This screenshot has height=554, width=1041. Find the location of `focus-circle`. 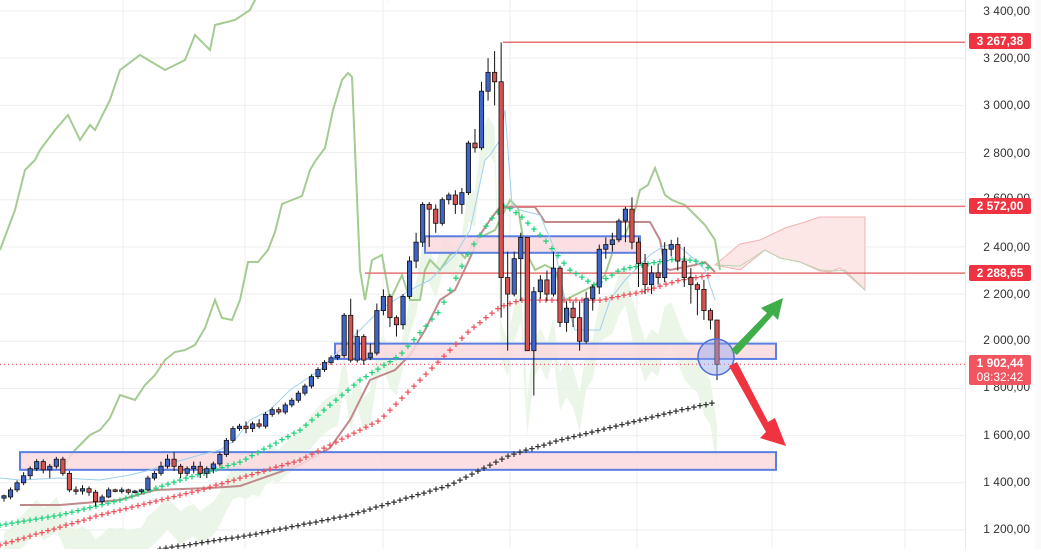

focus-circle is located at coordinates (716, 357).